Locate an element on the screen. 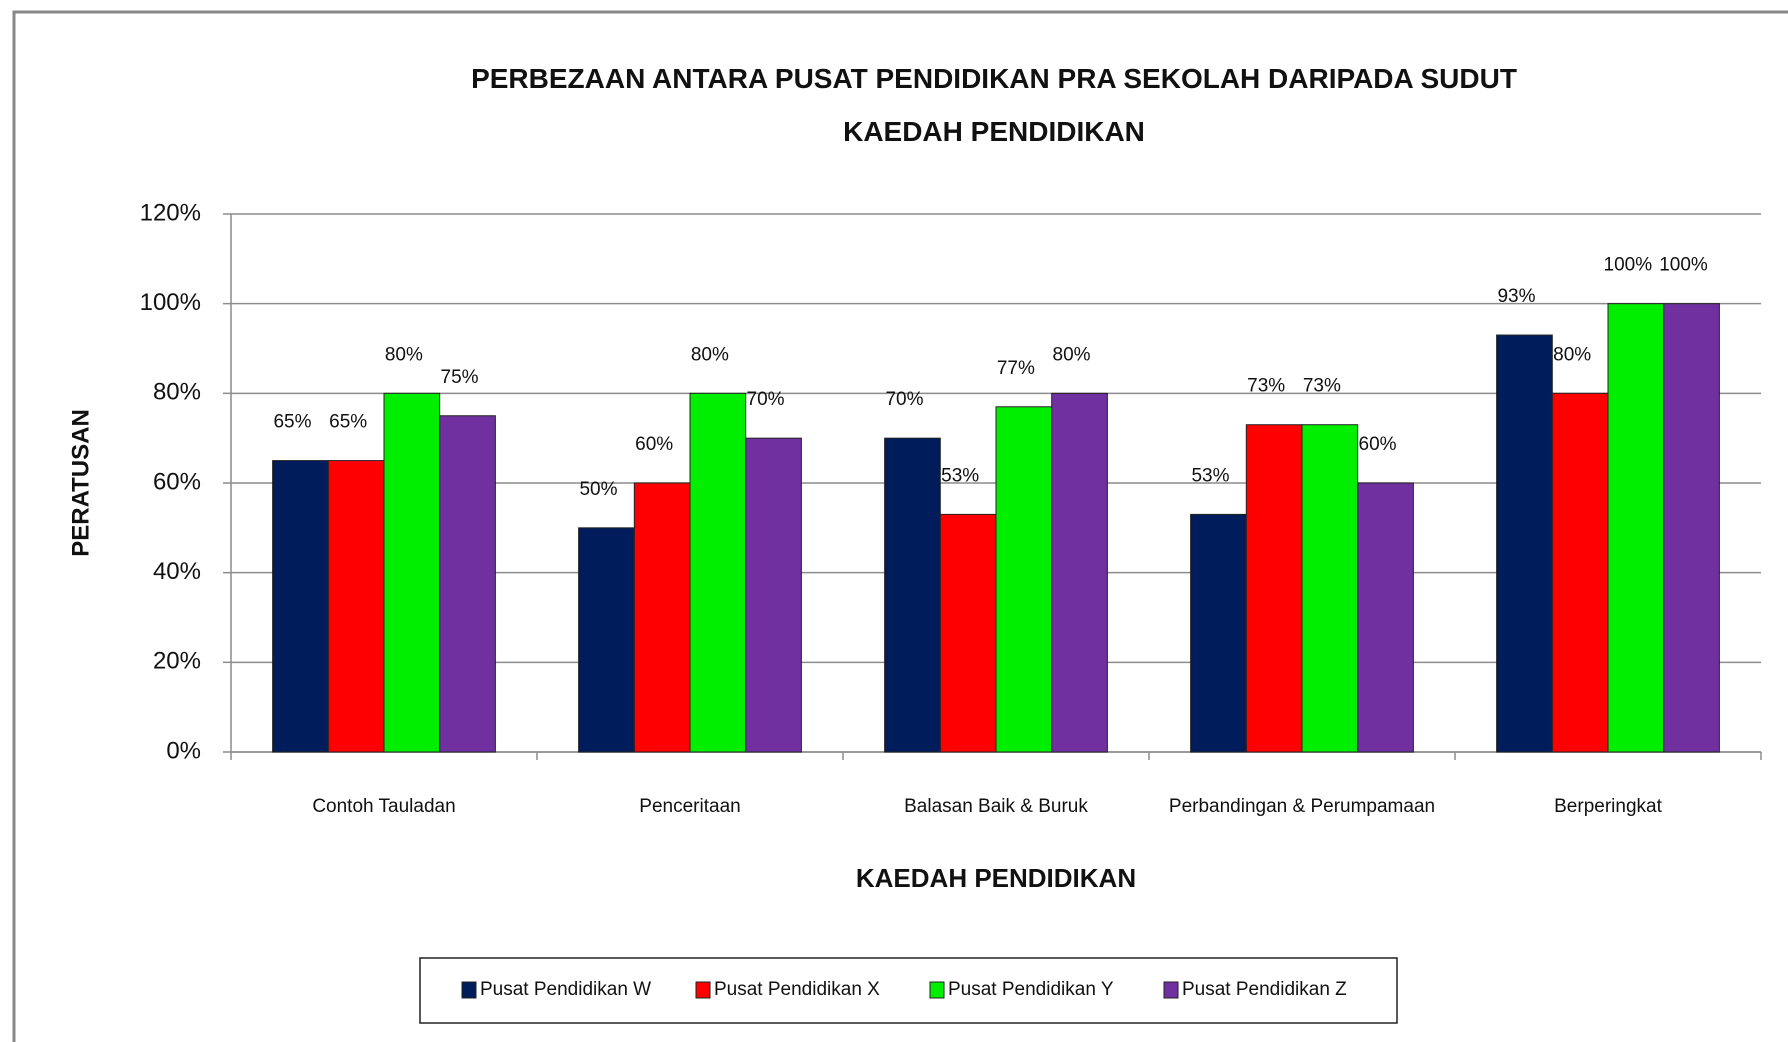 Image resolution: width=1788 pixels, height=1042 pixels. x-axis-label: KAEDAH PENDIDIKAN is located at coordinates (996, 878).